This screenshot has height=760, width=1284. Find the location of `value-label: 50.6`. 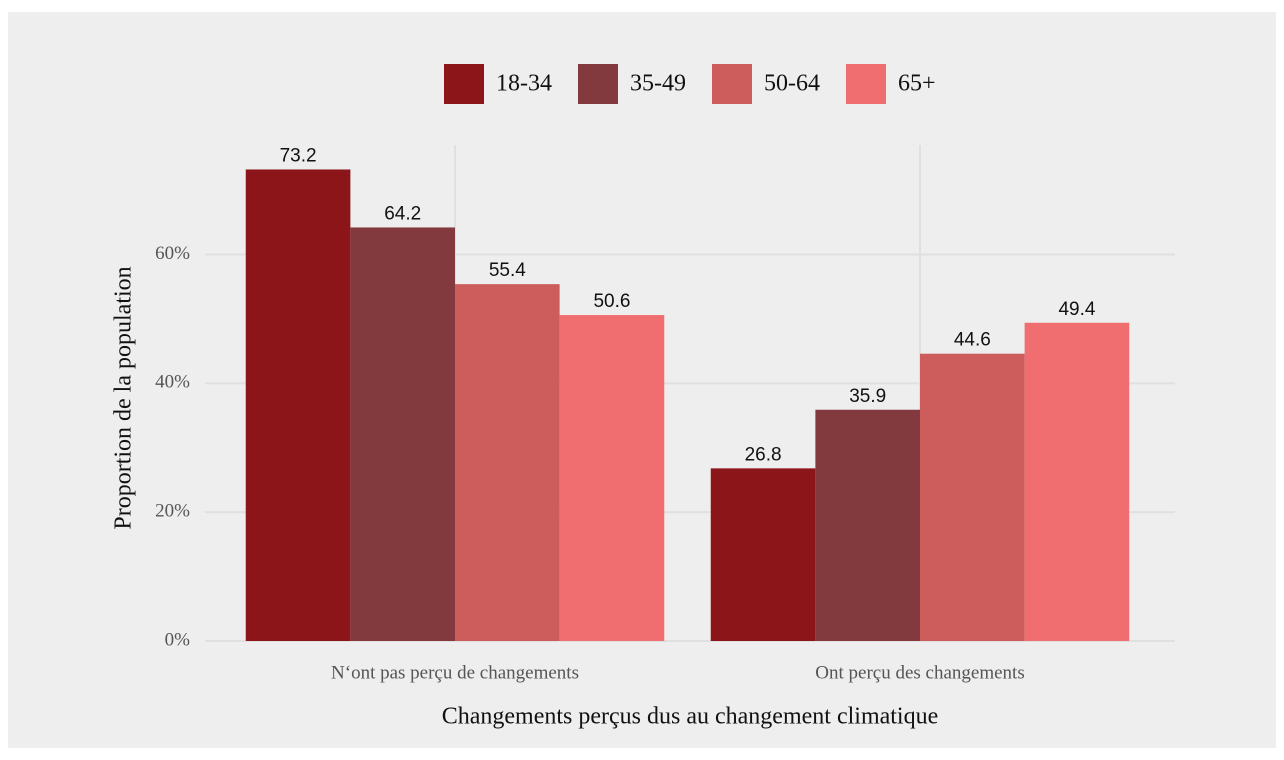

value-label: 50.6 is located at coordinates (611, 301).